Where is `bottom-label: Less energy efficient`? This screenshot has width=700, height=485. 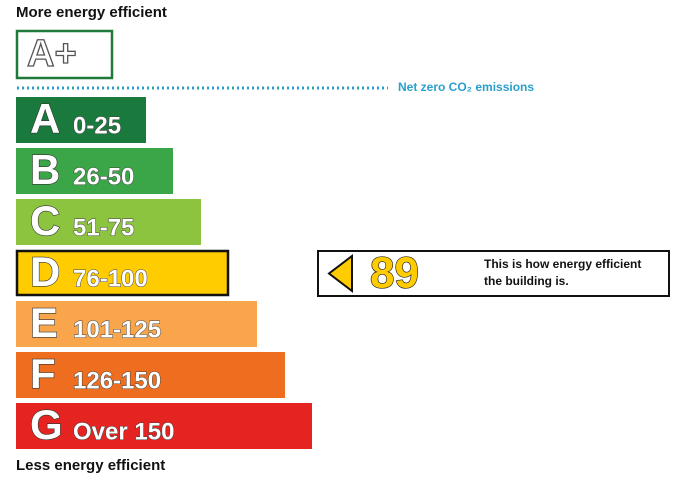 bottom-label: Less energy efficient is located at coordinates (90, 465).